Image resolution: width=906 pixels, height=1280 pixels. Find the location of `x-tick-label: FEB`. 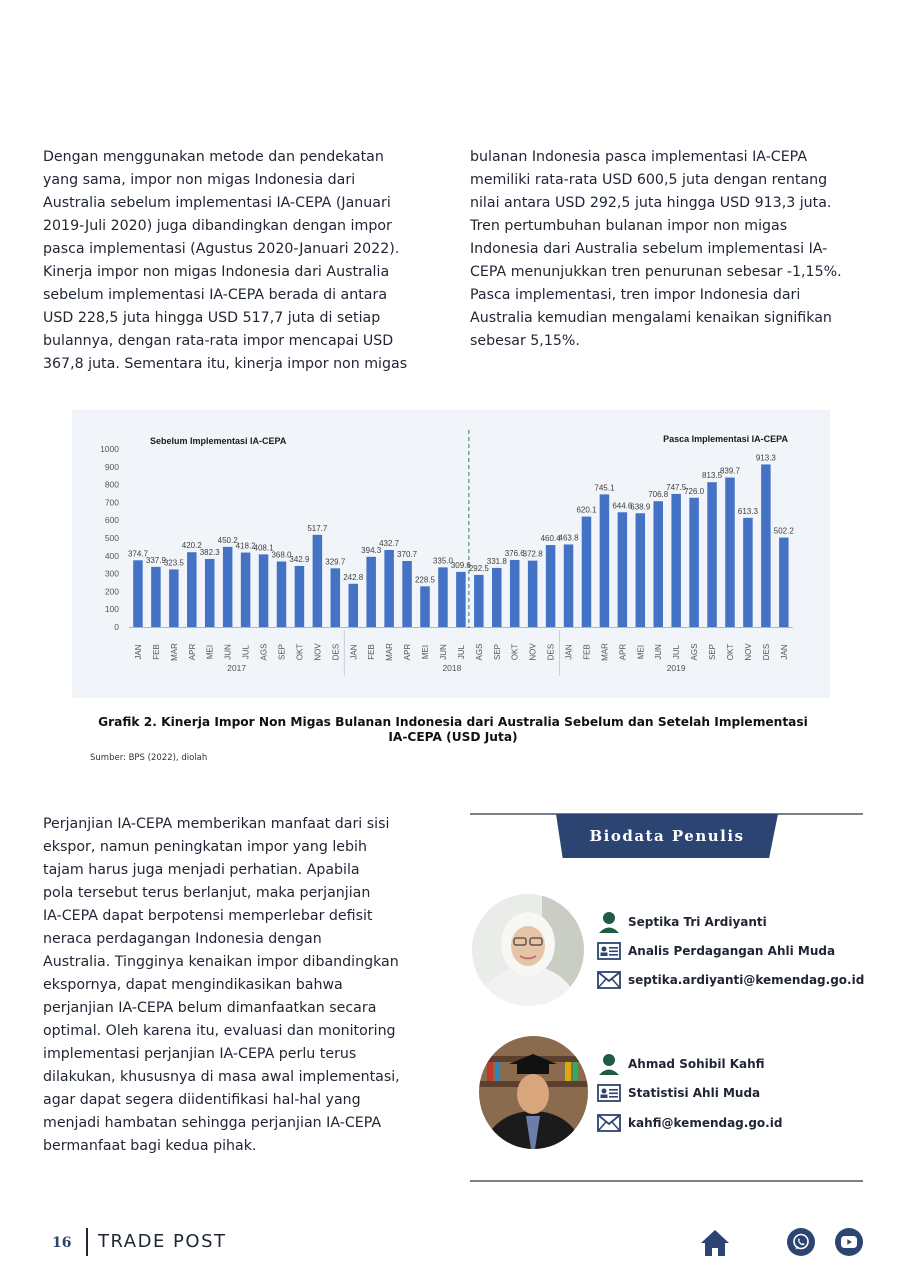

x-tick-label: FEB is located at coordinates (156, 652).